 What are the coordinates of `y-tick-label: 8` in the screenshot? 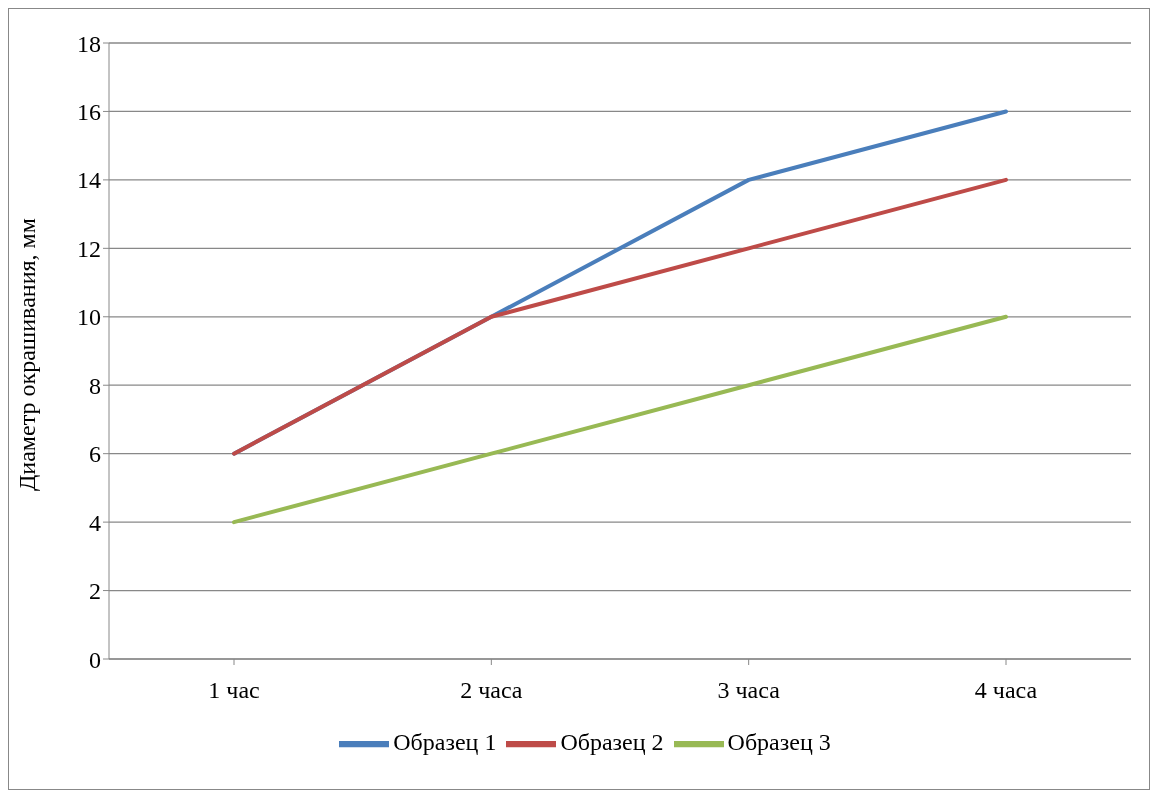 It's located at (95, 385).